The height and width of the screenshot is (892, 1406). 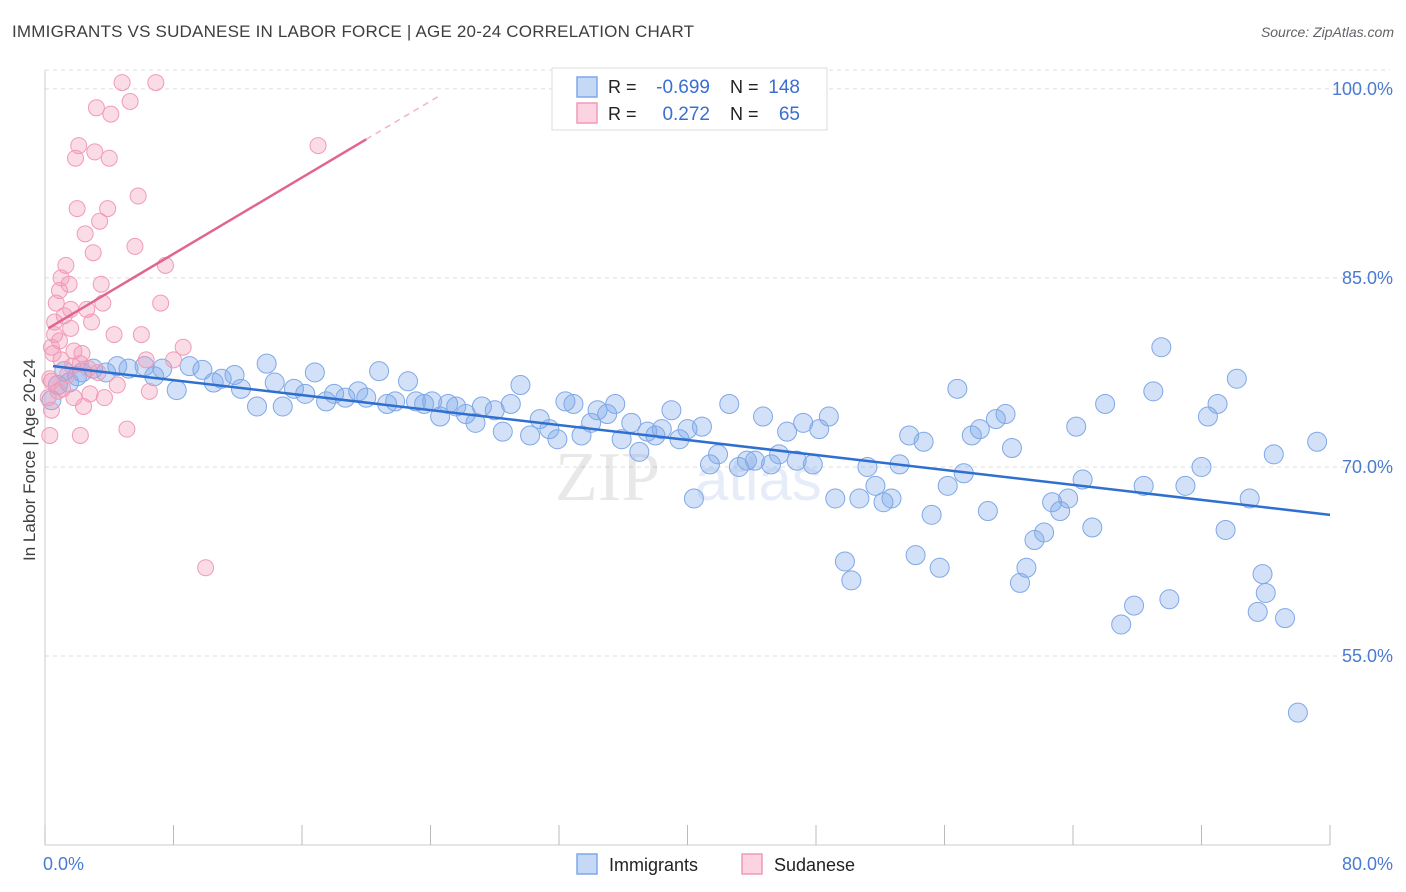 I want to click on y-tick-labels: 100.0% 85.0% 70.0% 55.0%, so click(x=1362, y=372).